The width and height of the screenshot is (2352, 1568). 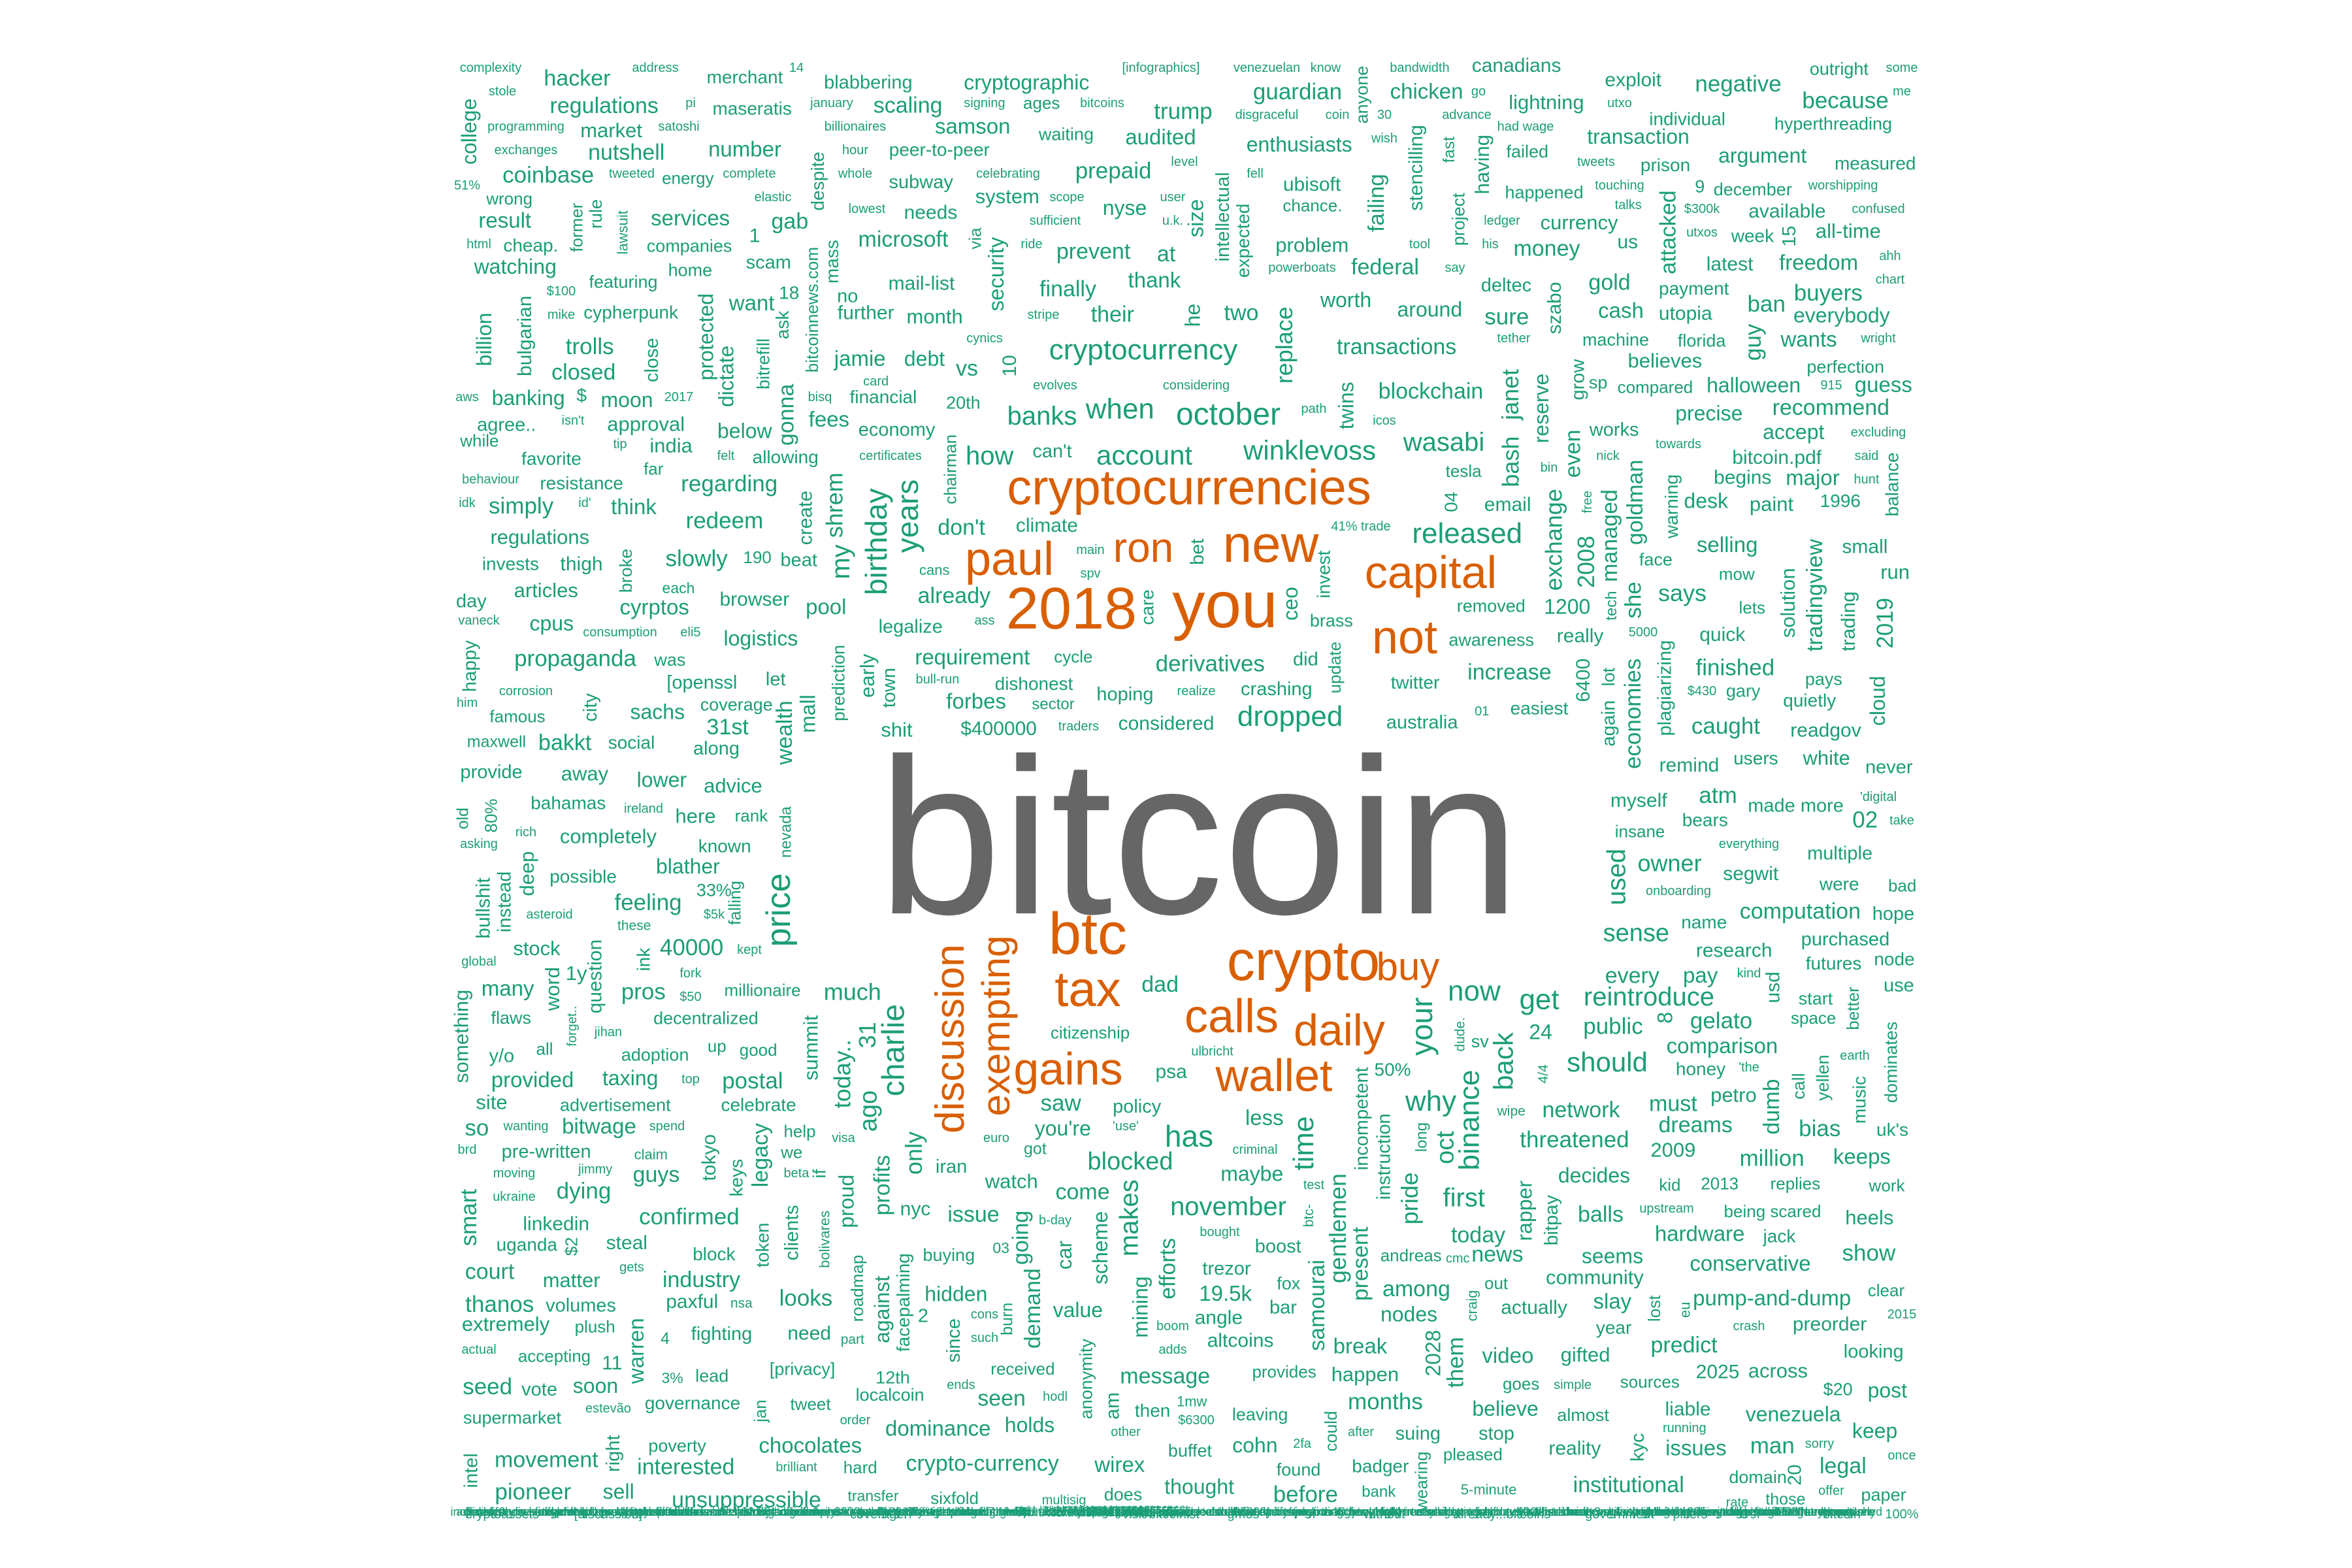 I want to click on word: guardian, so click(x=1297, y=92).